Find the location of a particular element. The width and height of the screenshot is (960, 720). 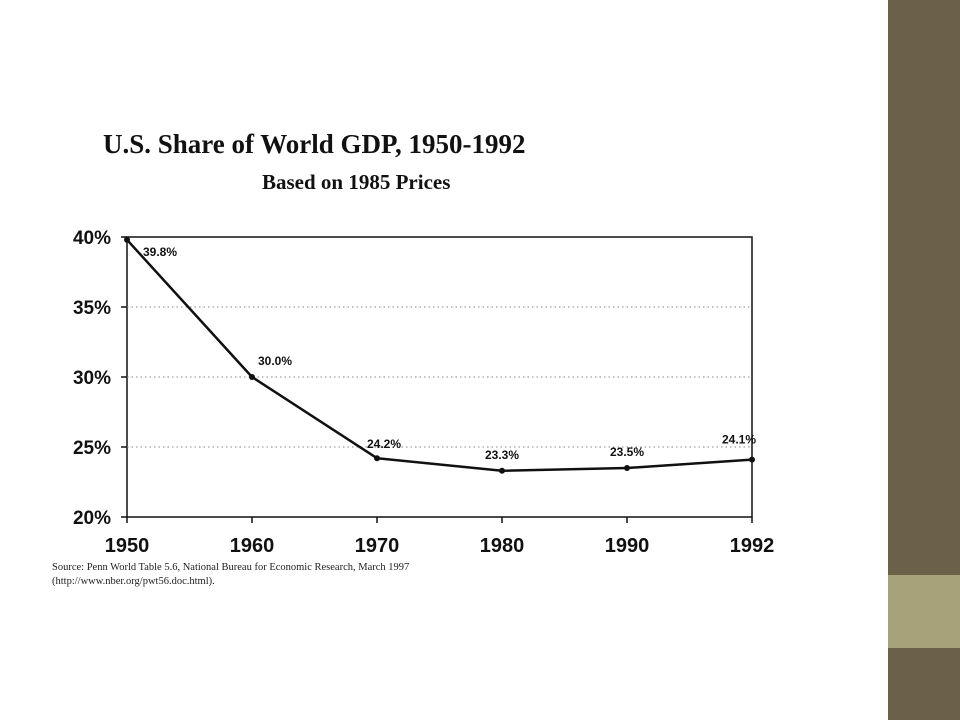

data-label: 39.8% is located at coordinates (160, 252).